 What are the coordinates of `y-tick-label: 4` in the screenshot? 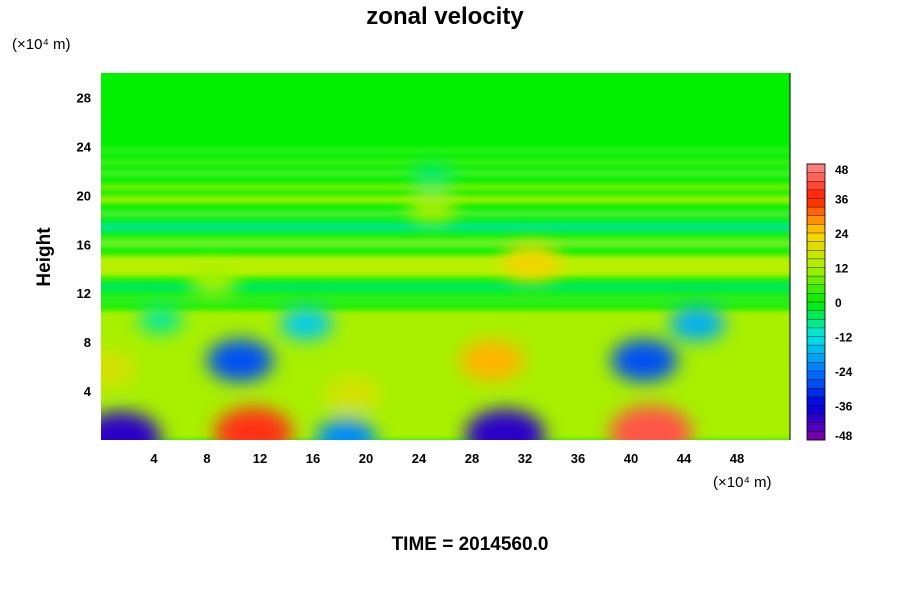 It's located at (88, 391).